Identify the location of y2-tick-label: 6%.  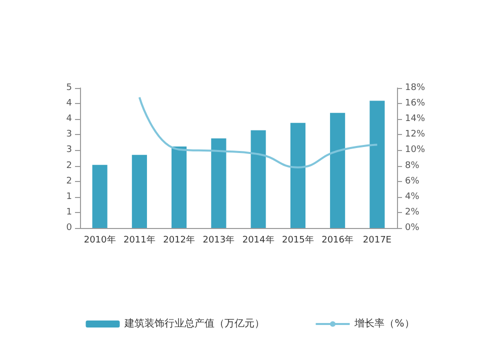
(412, 181).